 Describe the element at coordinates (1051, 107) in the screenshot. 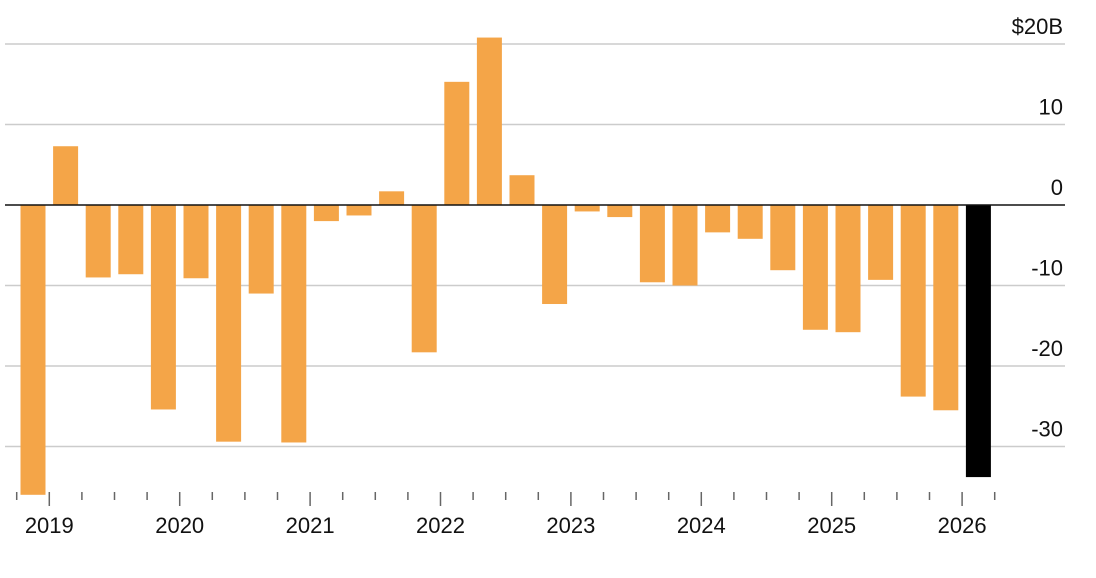

I see `y-tick-label: 10` at that location.